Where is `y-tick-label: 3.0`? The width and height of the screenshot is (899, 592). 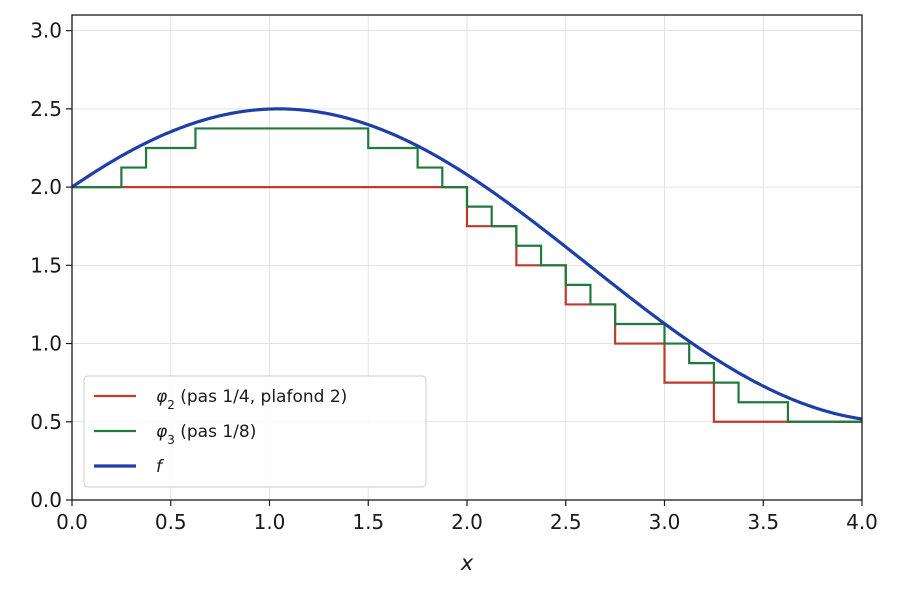 y-tick-label: 3.0 is located at coordinates (46, 31).